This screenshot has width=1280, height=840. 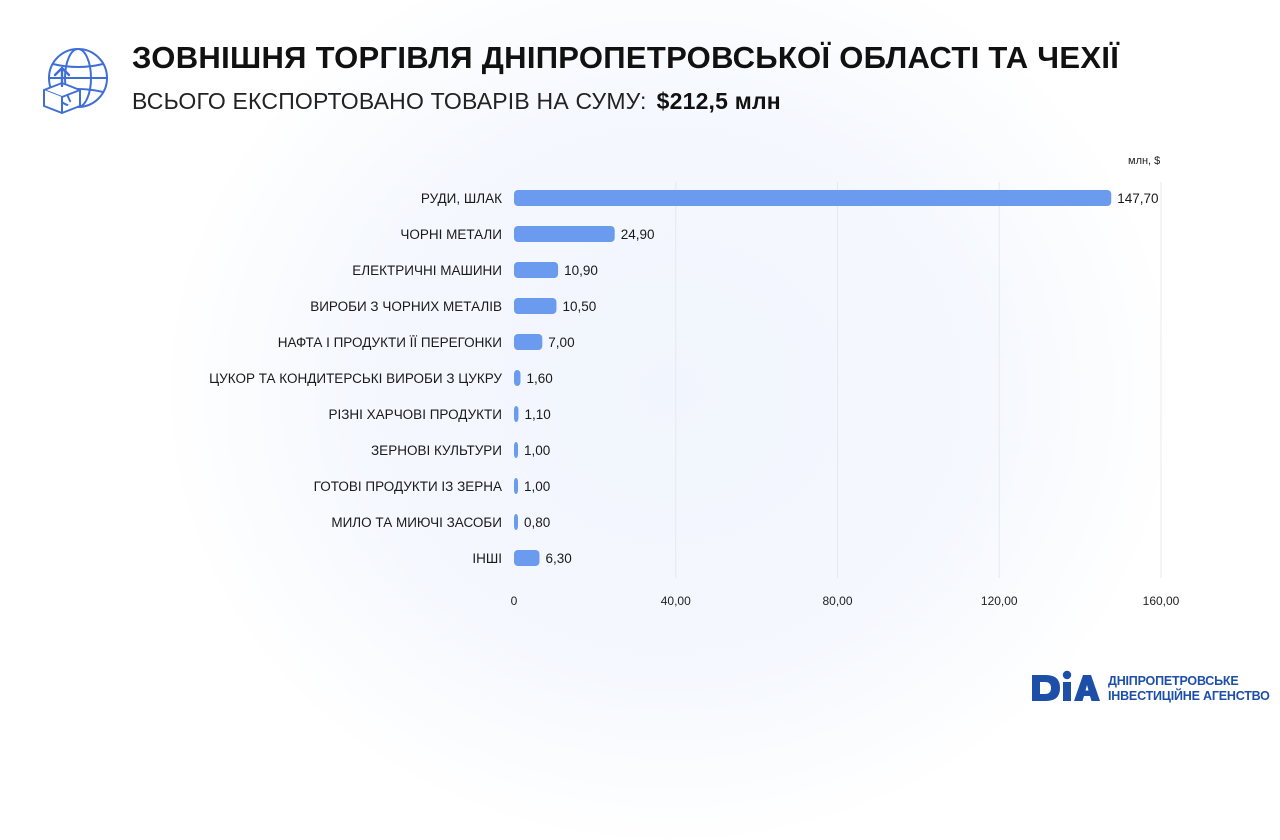 What do you see at coordinates (1189, 696) in the screenshot?
I see `logo-line-2: ІНВЕСТИЦІЙНЕ АГЕНСТВО` at bounding box center [1189, 696].